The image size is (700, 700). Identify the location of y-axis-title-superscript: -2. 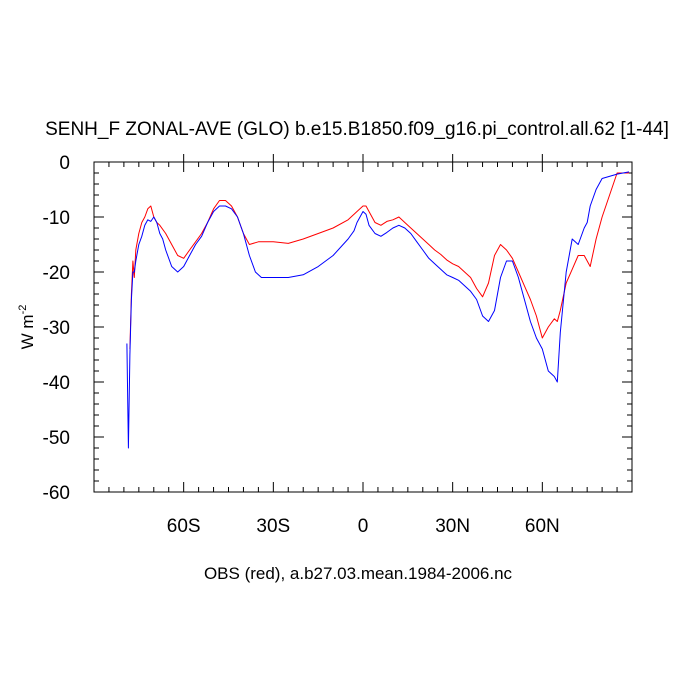
(23, 310).